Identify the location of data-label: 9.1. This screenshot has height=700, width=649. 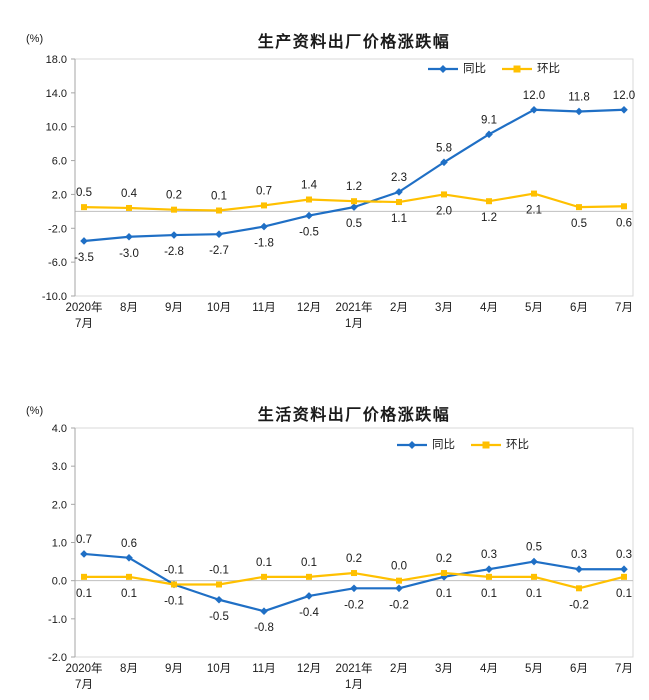
(489, 120).